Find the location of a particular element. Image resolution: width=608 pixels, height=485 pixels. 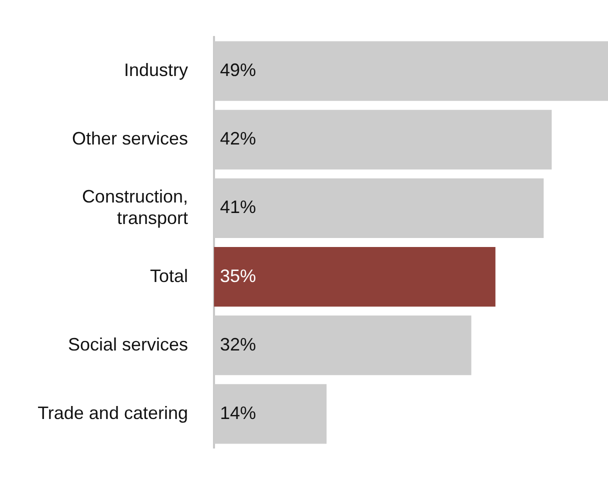

y-tick-label: Social services is located at coordinates (128, 344).